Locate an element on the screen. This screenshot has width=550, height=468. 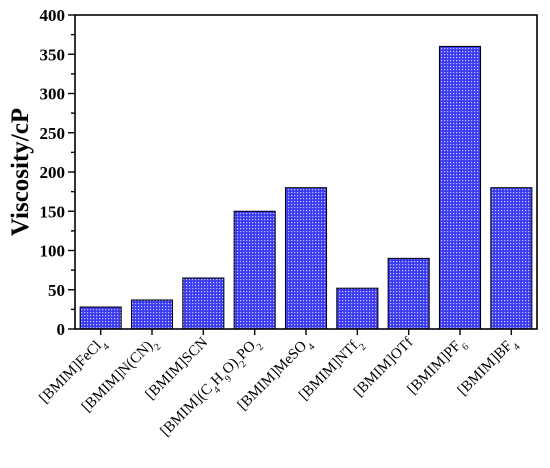
y-tick-label: 150 is located at coordinates (53, 211).